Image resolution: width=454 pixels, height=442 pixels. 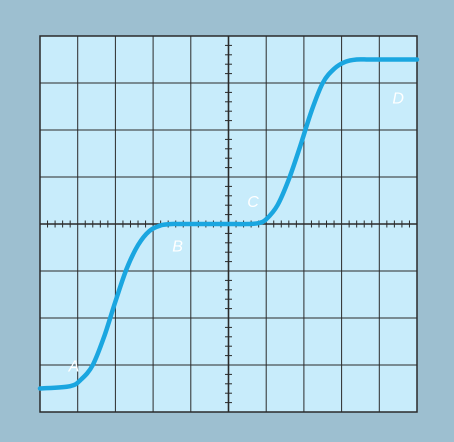 What do you see at coordinates (398, 99) in the screenshot?
I see `point-label-d: D` at bounding box center [398, 99].